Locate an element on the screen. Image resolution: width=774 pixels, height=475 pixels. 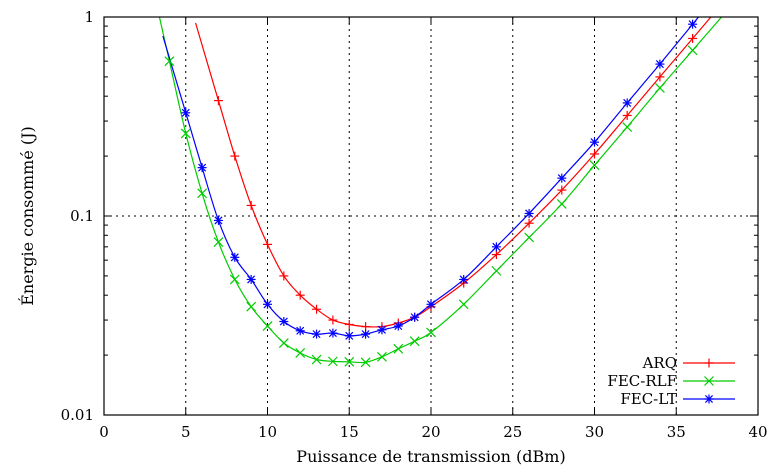
y-tick-label: 0.1 is located at coordinates (82, 216).